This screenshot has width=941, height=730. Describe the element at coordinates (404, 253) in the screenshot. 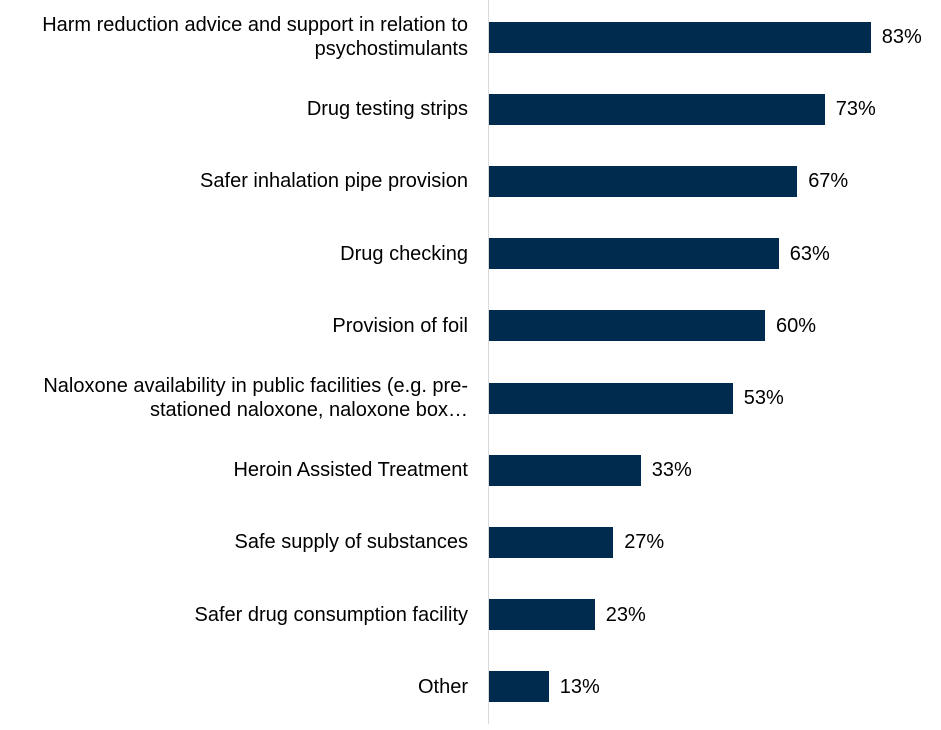

I see `category-label: Drug checking` at that location.